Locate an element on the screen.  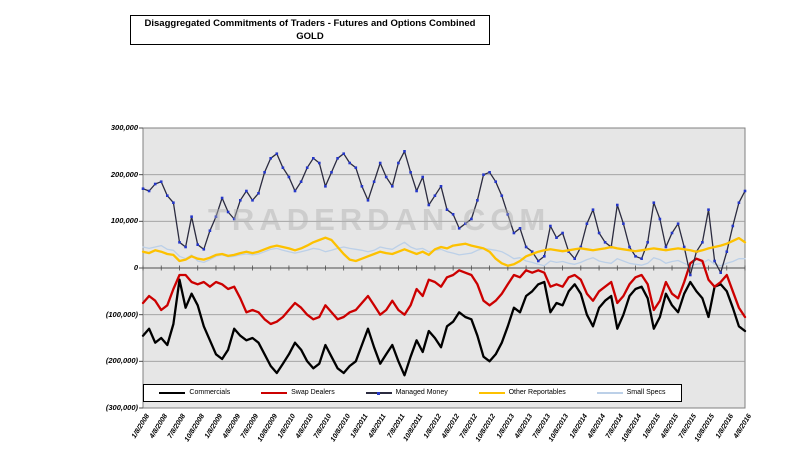
y-axis-tick-label: (300,000) is located at coordinates (121, 407).